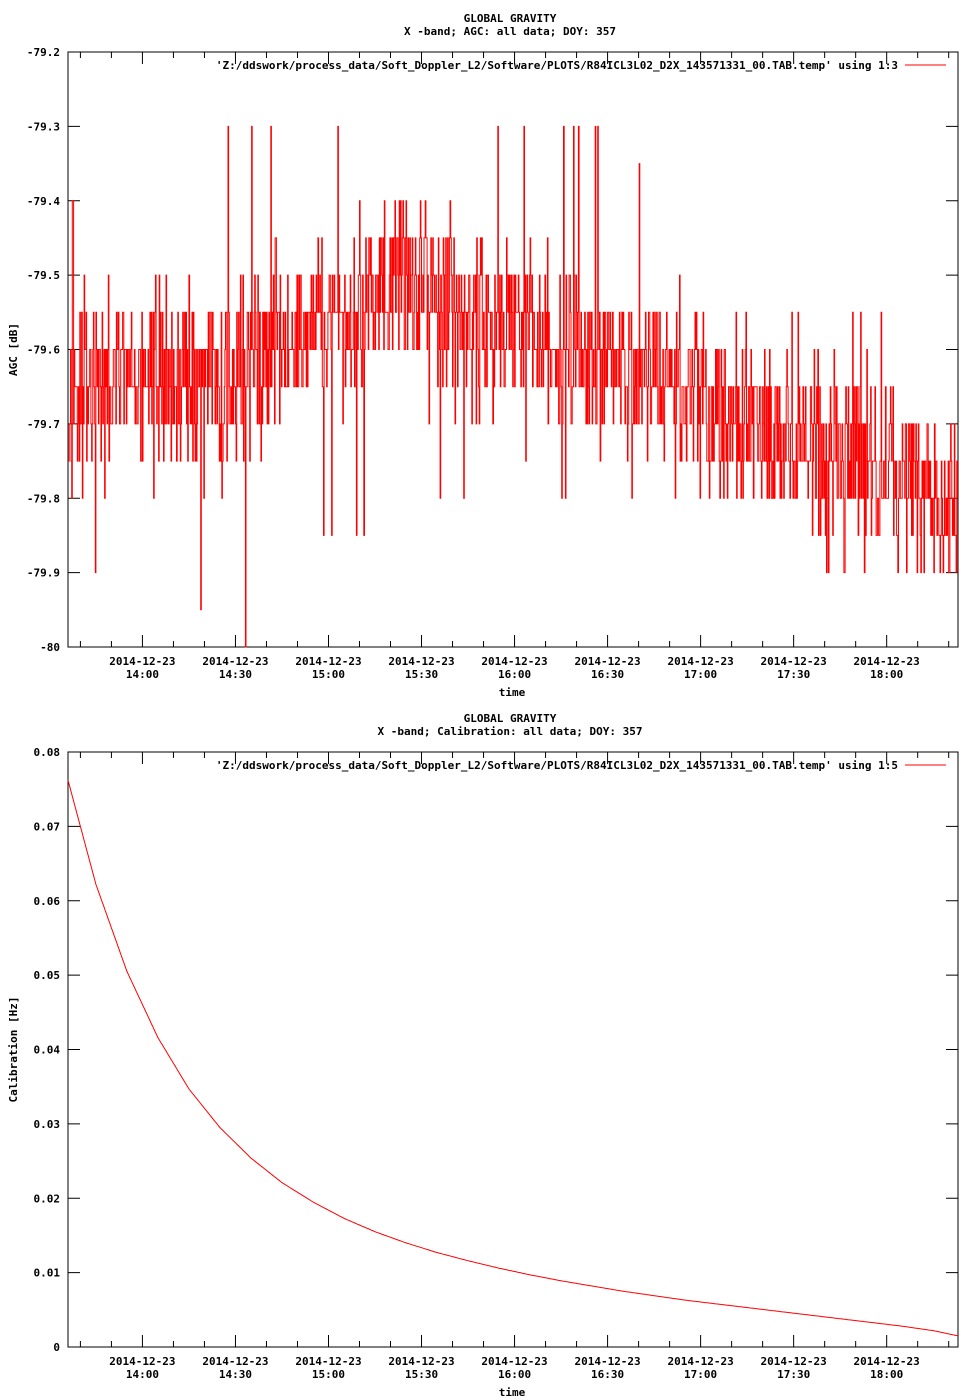  I want to click on y-tick-label: 0, so click(56, 1347).